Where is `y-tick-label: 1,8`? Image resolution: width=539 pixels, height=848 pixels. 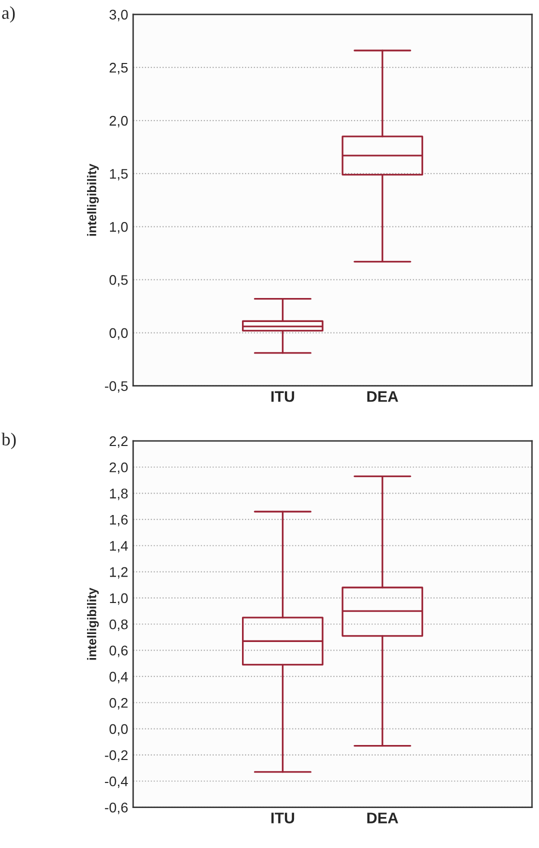
y-tick-label: 1,8 is located at coordinates (119, 494).